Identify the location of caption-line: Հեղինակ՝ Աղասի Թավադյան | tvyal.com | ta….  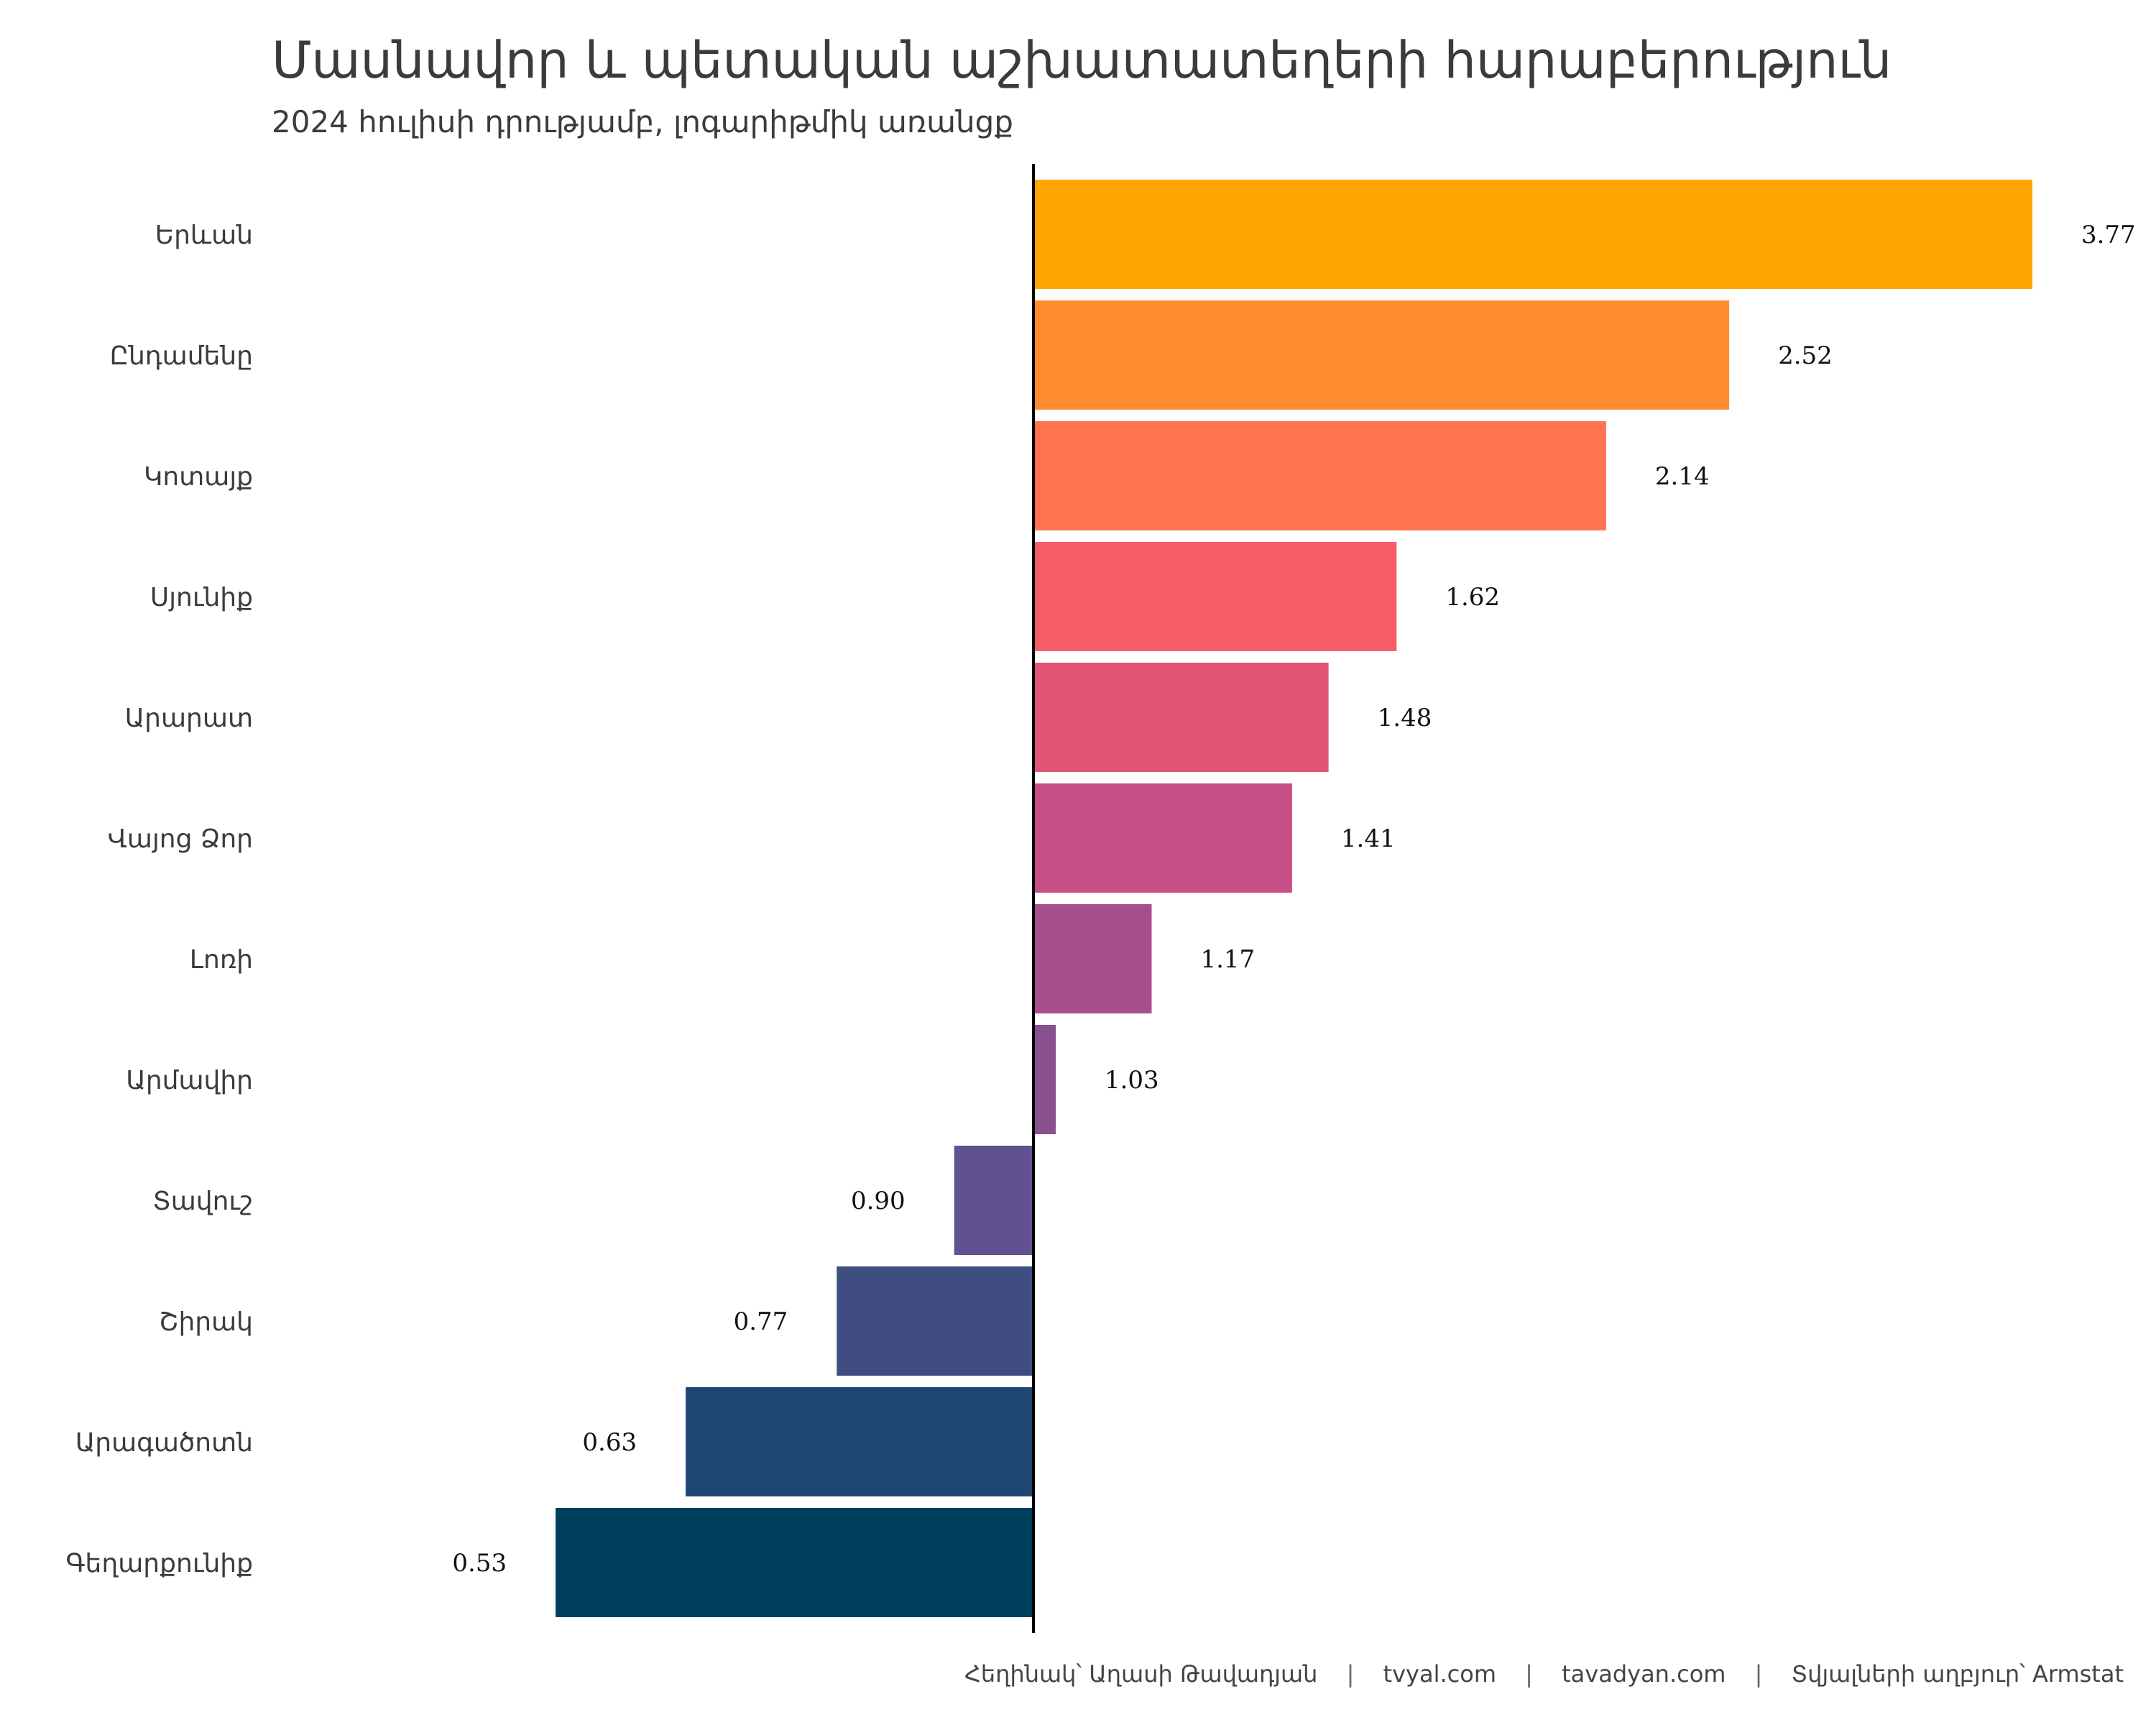
(1544, 1674).